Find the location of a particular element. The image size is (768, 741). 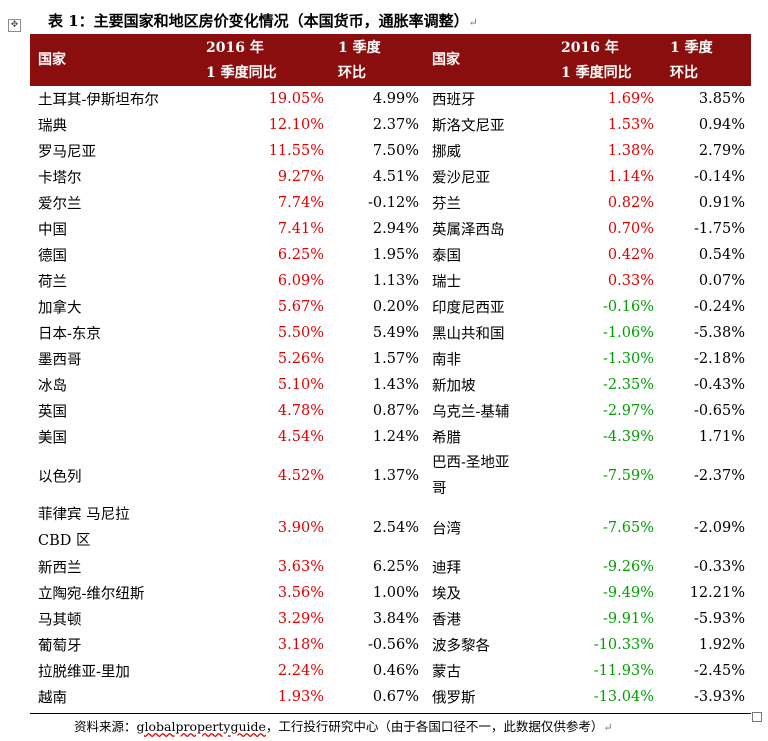

table-row: 葡萄牙 3.18% -0.56% 波多黎各 -10.33% 1.92% is located at coordinates (390, 645).